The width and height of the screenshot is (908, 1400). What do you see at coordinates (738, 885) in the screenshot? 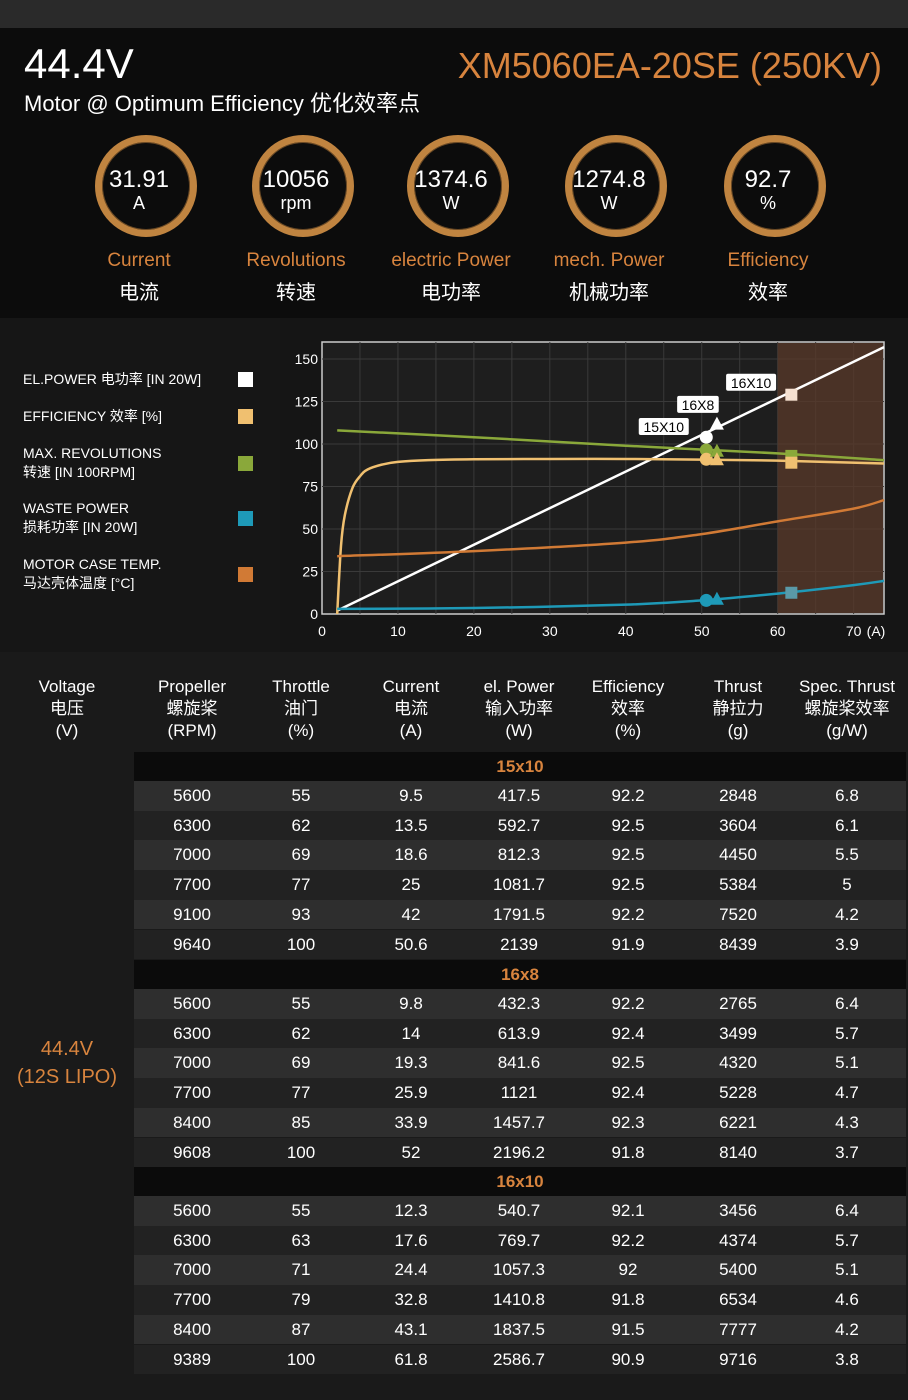
I see `table-cell: 5384` at bounding box center [738, 885].